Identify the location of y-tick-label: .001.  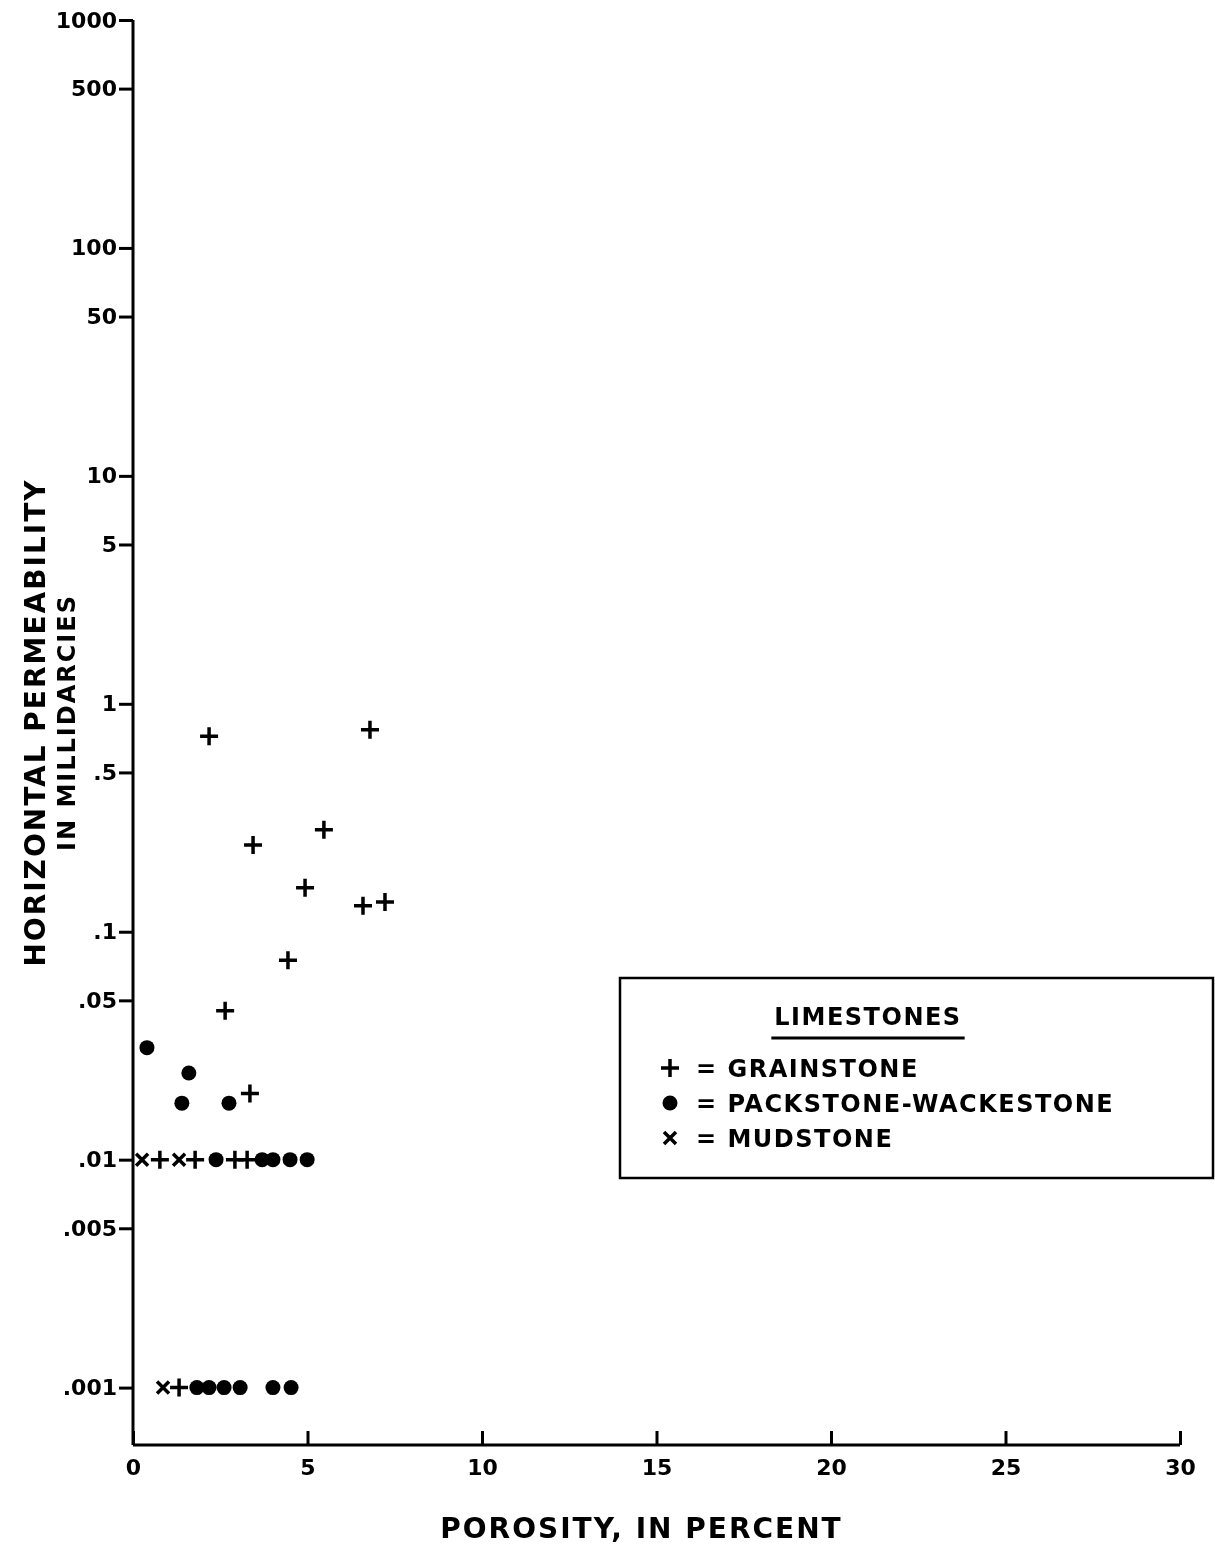
(89, 1388).